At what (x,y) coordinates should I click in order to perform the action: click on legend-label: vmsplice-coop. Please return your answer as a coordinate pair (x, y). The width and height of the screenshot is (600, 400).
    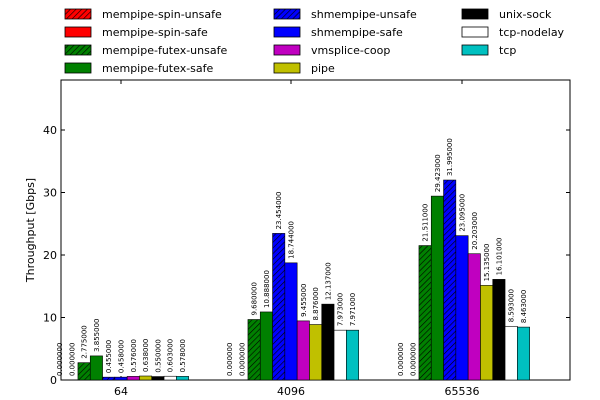
    Looking at the image, I should click on (350, 50).